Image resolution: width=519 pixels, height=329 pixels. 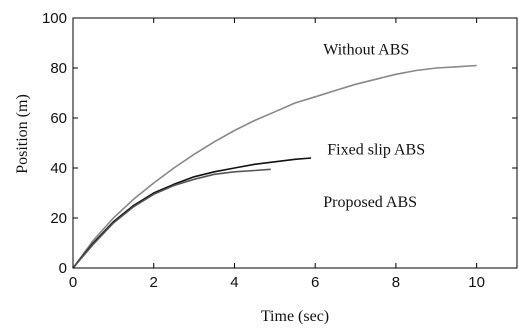 What do you see at coordinates (58, 168) in the screenshot?
I see `y-tick-label: 40` at bounding box center [58, 168].